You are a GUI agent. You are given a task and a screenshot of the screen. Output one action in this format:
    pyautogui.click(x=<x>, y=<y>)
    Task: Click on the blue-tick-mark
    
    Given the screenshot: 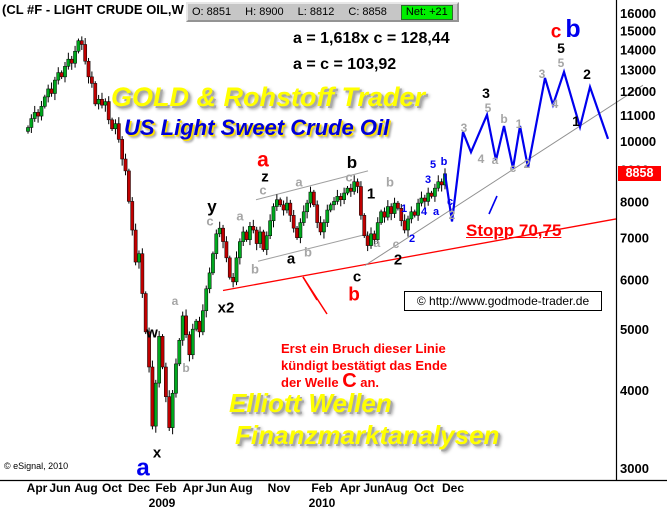 What is the action you would take?
    pyautogui.click(x=493, y=205)
    